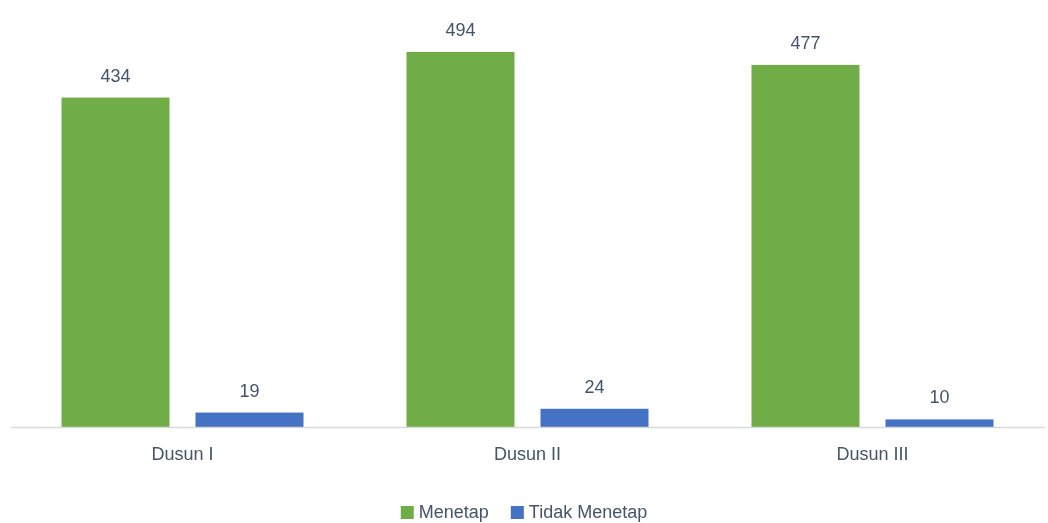  What do you see at coordinates (594, 386) in the screenshot?
I see `data-label: 24` at bounding box center [594, 386].